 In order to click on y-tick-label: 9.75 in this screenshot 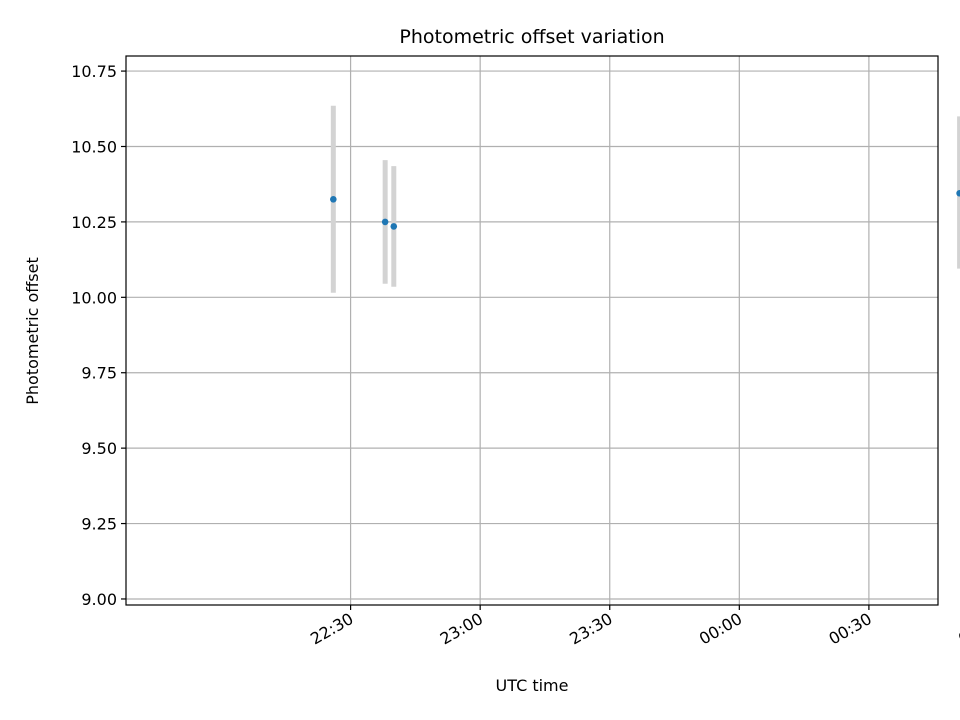, I will do `click(99, 373)`.